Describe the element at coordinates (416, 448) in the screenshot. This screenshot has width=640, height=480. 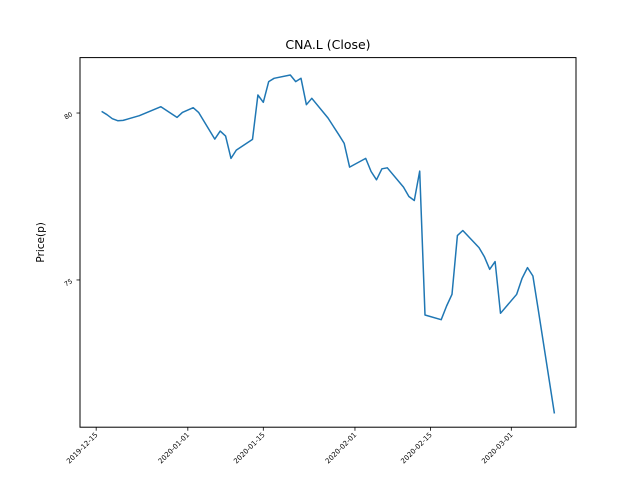
I see `x-tick-label: 2020-02-15` at that location.